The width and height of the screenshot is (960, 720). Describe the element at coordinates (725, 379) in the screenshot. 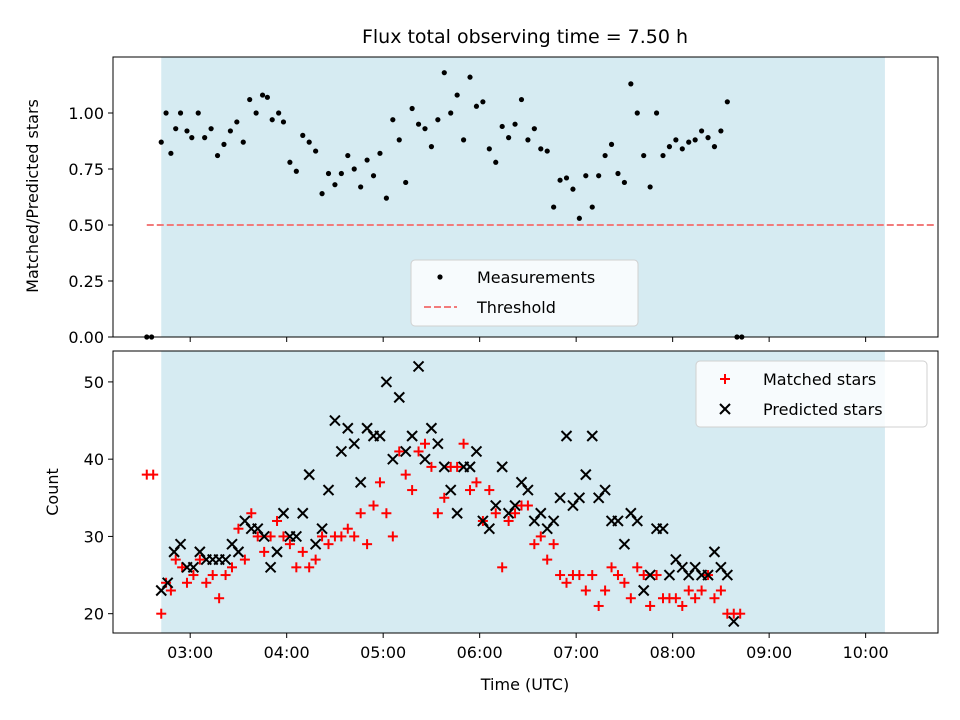

I see `legend-matched-marker` at that location.